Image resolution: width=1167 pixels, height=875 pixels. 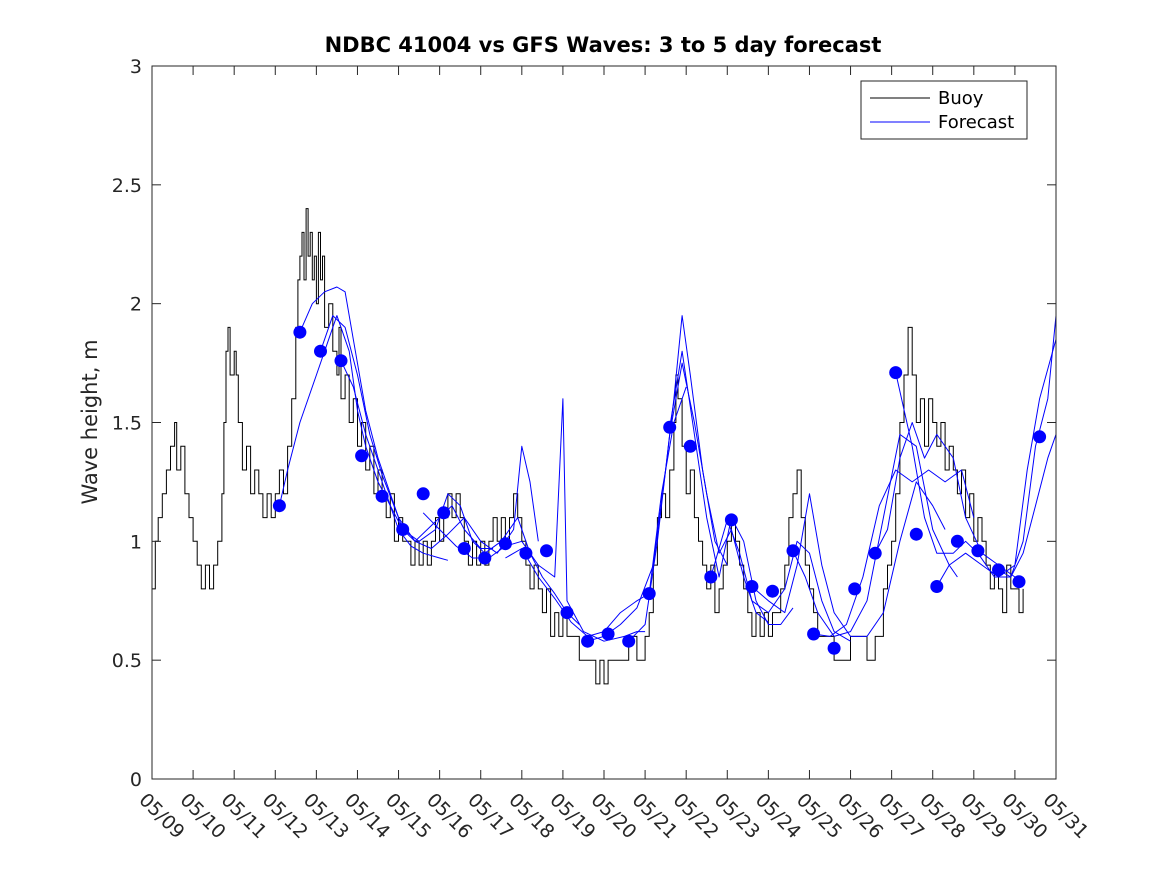 I want to click on legend-forecast-label: Forecast, so click(x=976, y=122).